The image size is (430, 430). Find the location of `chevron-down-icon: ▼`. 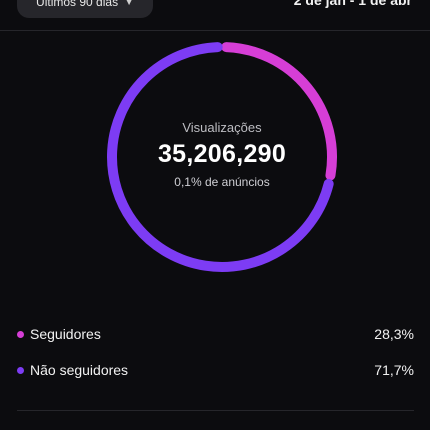

chevron-down-icon: ▼ is located at coordinates (129, 4).